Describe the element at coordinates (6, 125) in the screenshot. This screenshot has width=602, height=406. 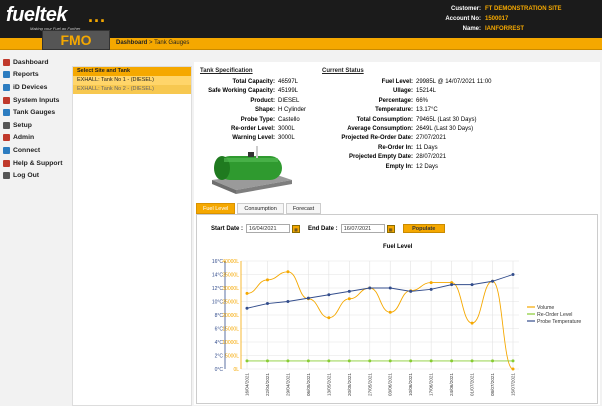
I see `setup-icon` at that location.